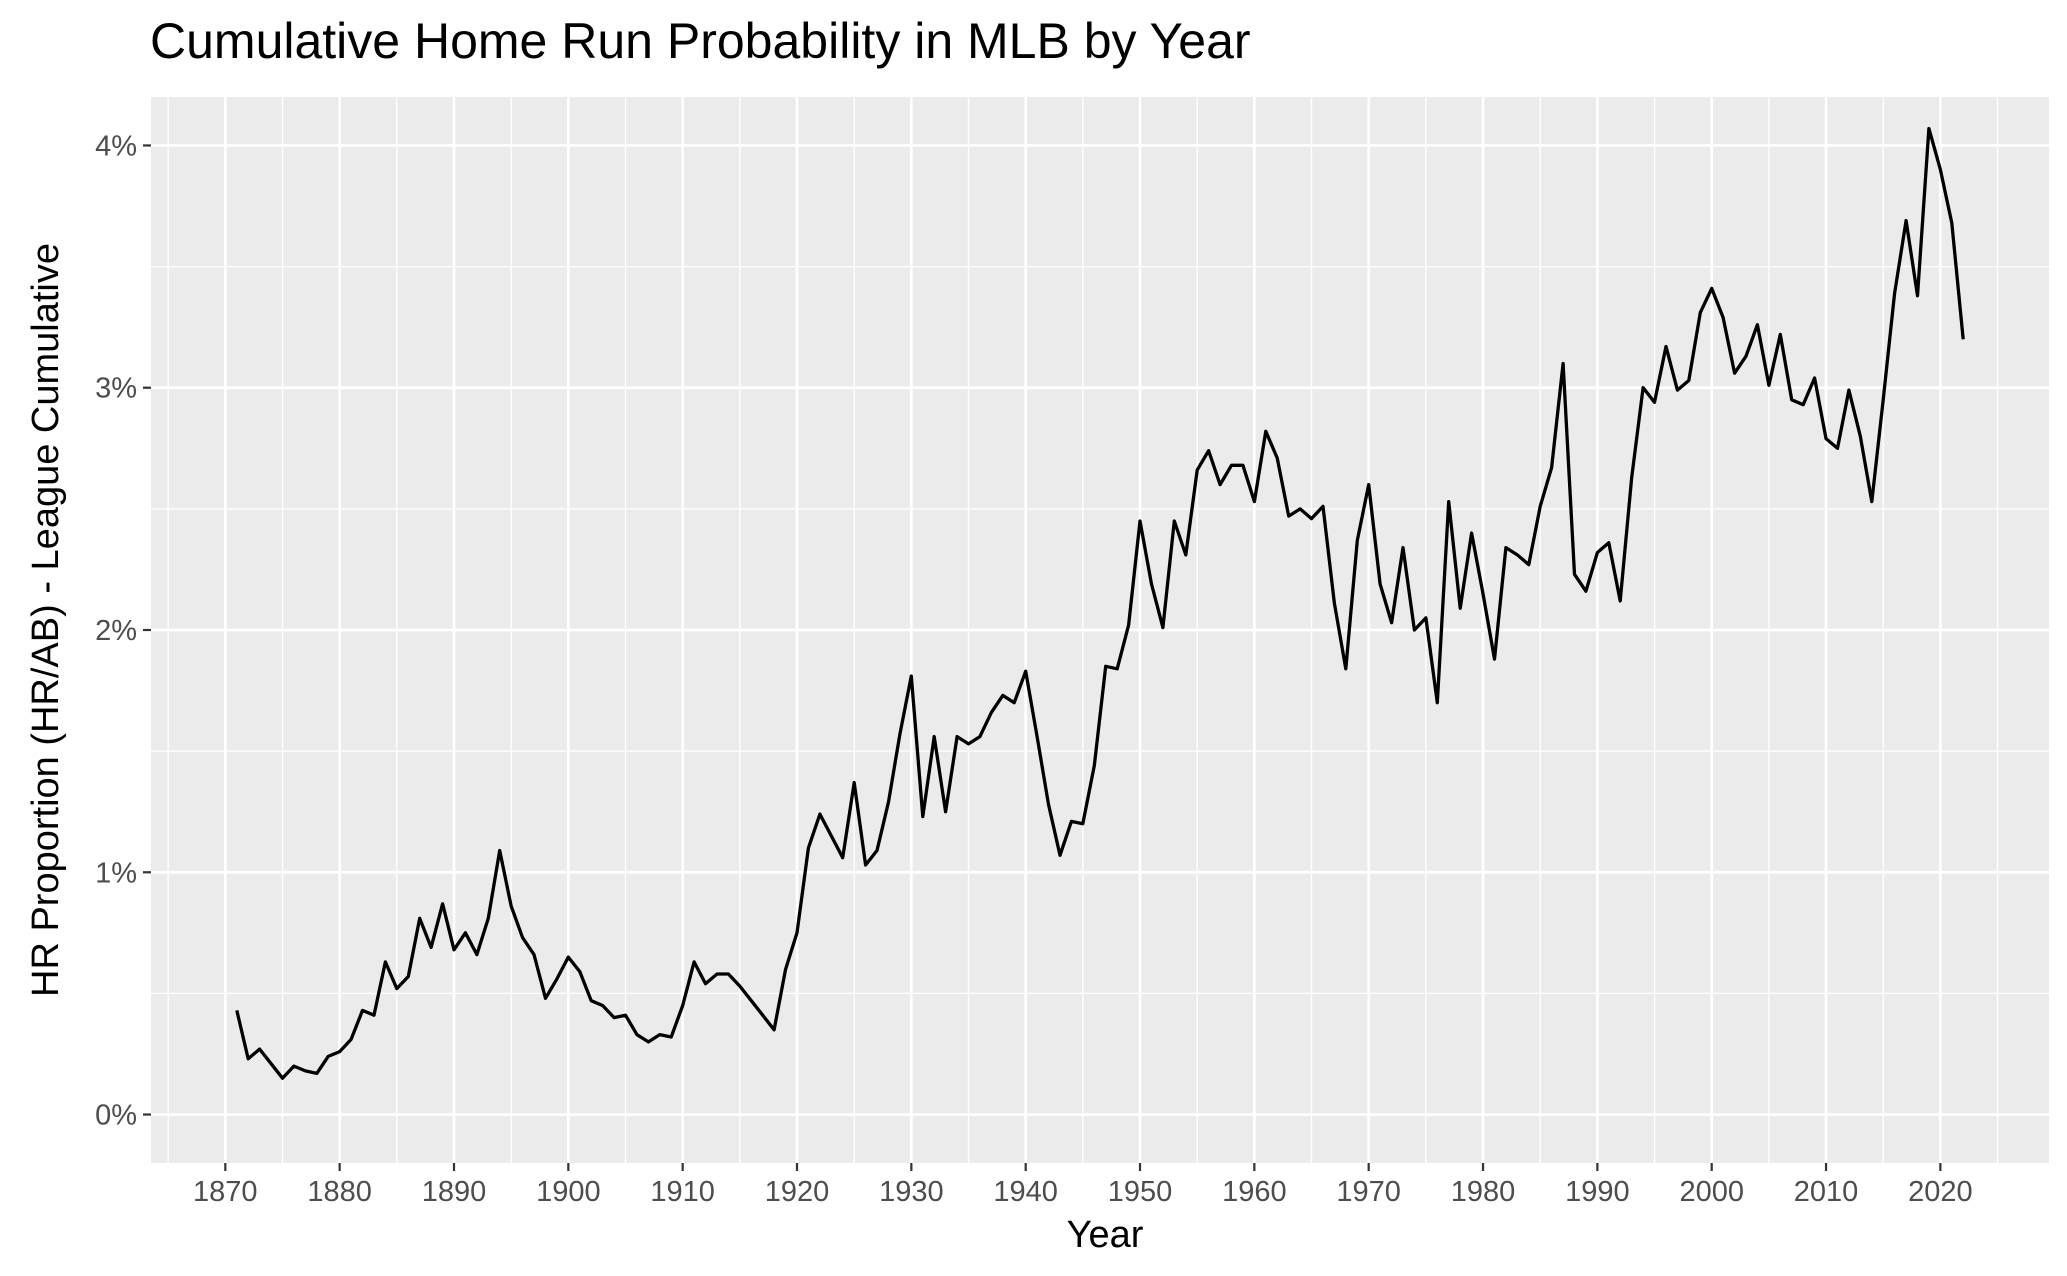 The width and height of the screenshot is (2067, 1276). I want to click on x-tick-label: 1960, so click(1254, 1192).